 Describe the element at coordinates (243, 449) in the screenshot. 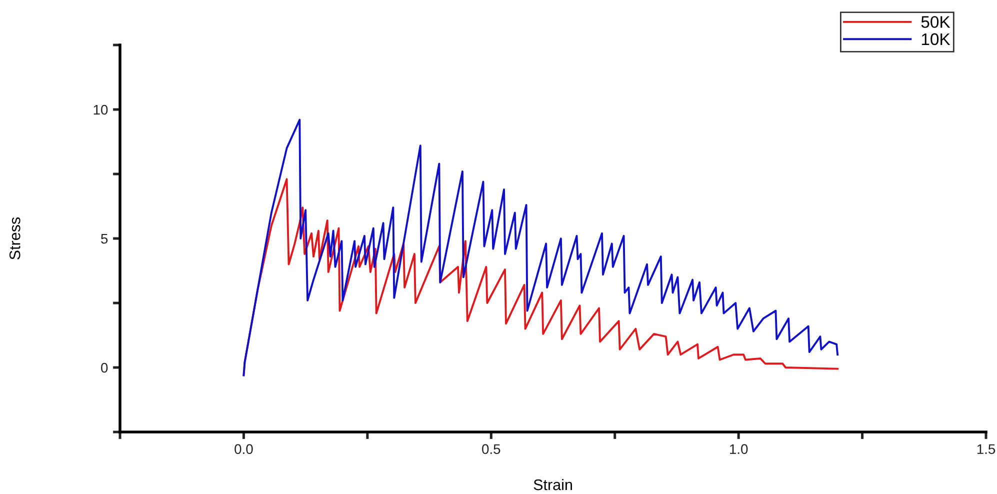

I see `x-tick-label: 0.0` at that location.